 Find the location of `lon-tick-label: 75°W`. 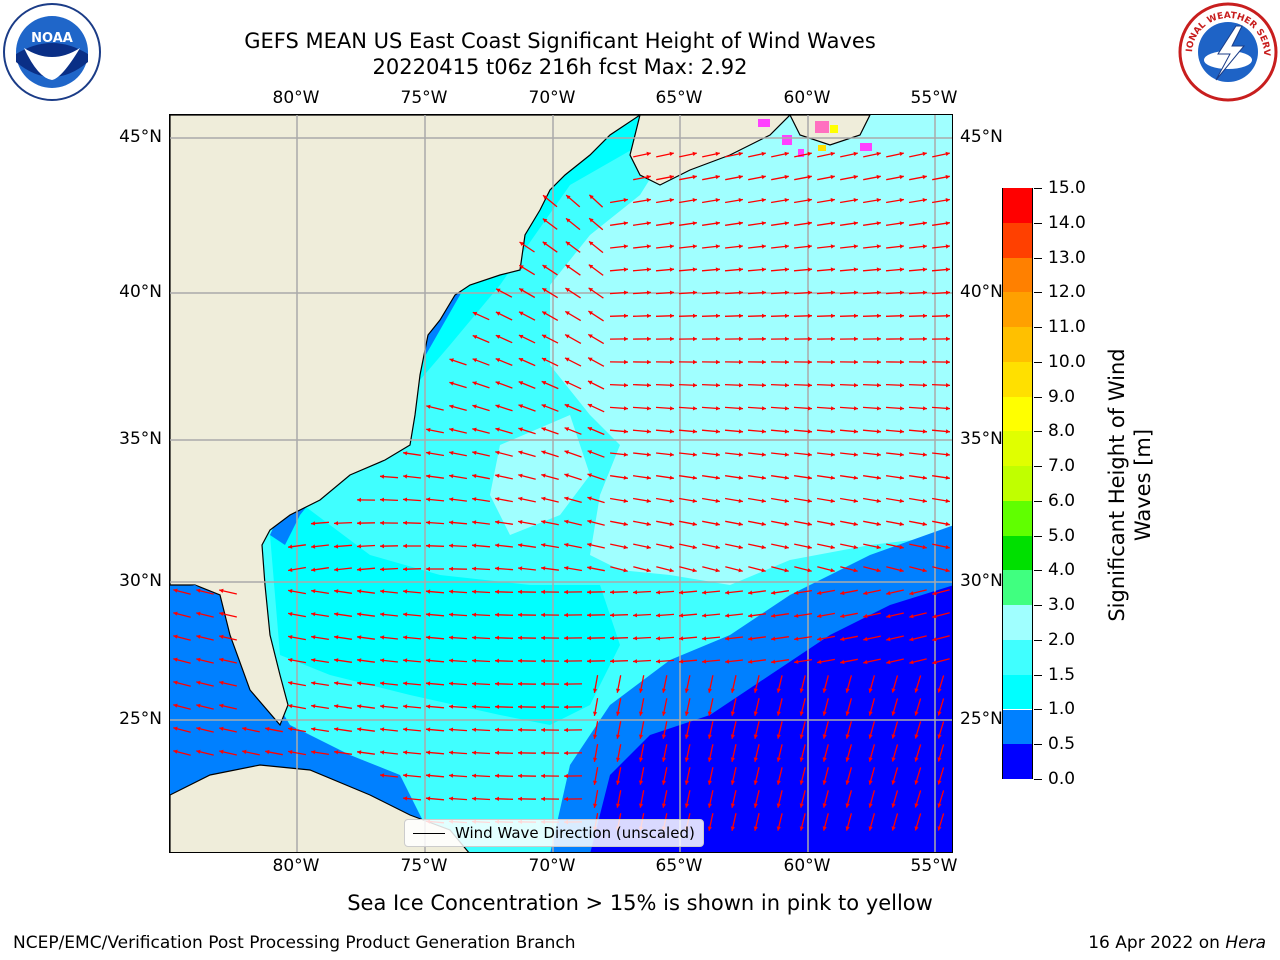

lon-tick-label: 75°W is located at coordinates (424, 866).